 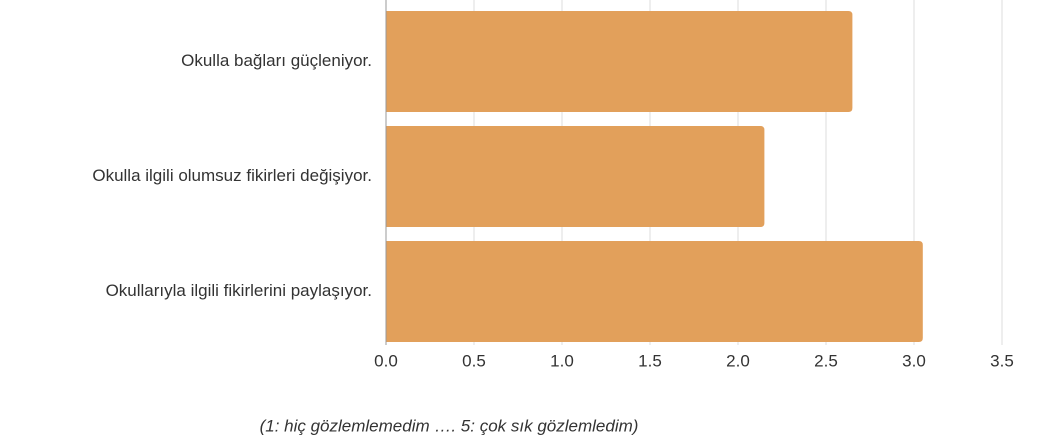 I want to click on x-tick-label: 0.0, so click(x=386, y=360).